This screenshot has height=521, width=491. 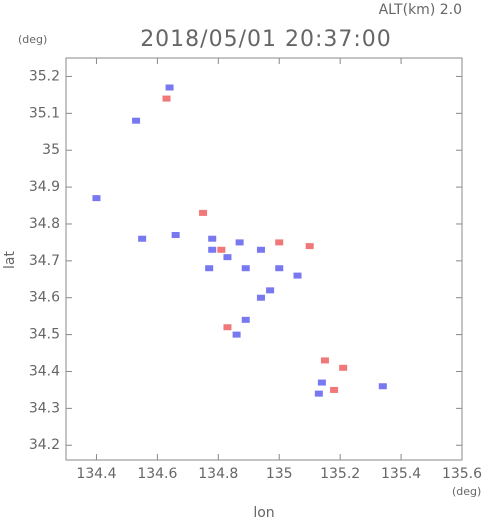 I want to click on y-tick-label: 34.7, so click(x=44, y=261).